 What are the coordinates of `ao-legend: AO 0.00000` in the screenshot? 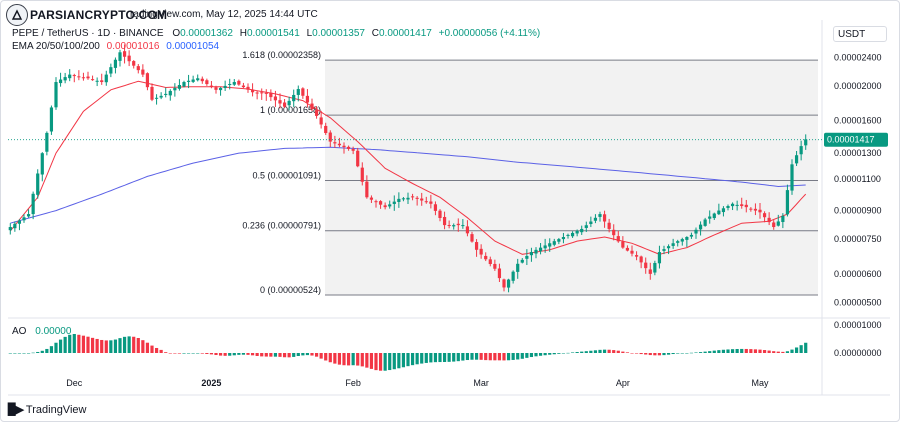 It's located at (41, 331).